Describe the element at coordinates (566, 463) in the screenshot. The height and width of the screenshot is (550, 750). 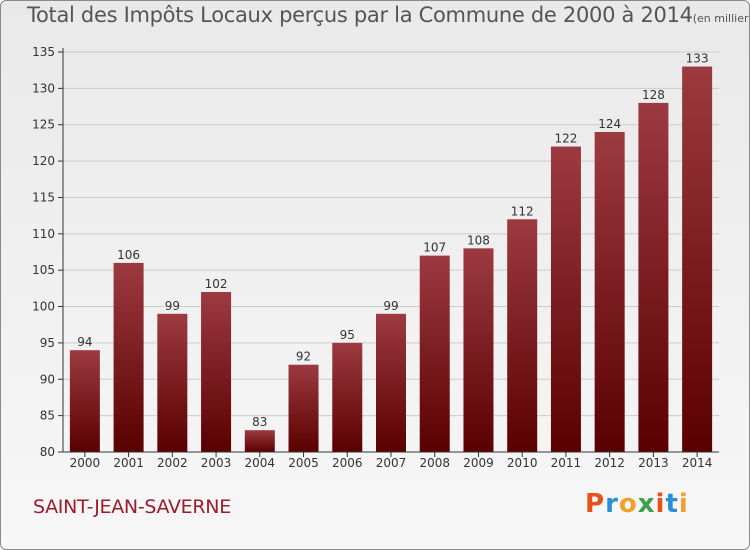
I see `x-tick-label: 2011` at that location.